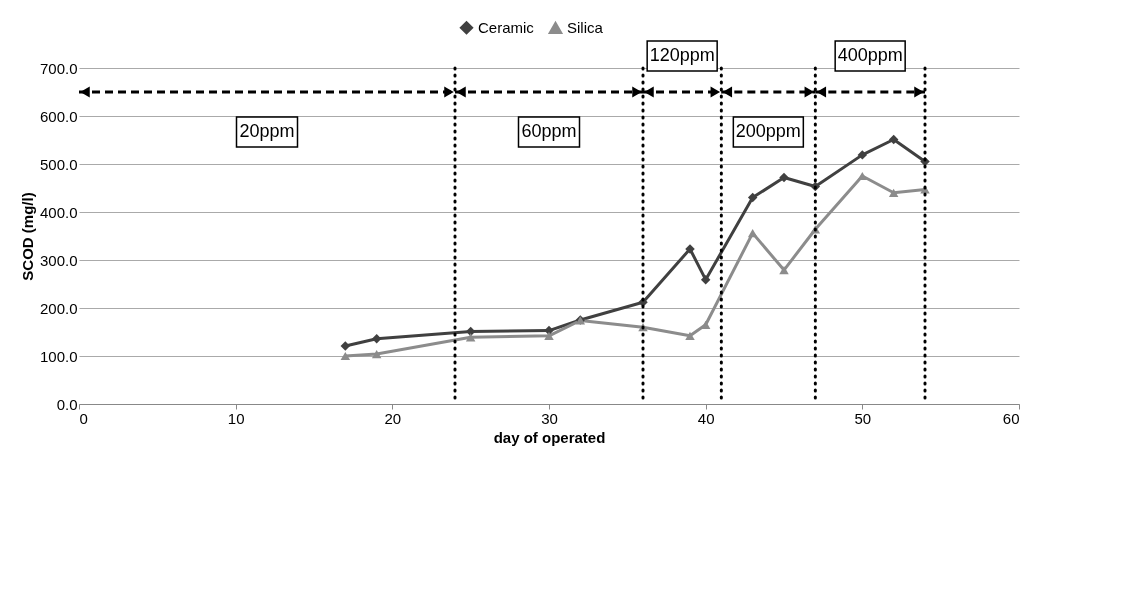  What do you see at coordinates (58, 116) in the screenshot?
I see `y-tick-label: 600.0` at bounding box center [58, 116].